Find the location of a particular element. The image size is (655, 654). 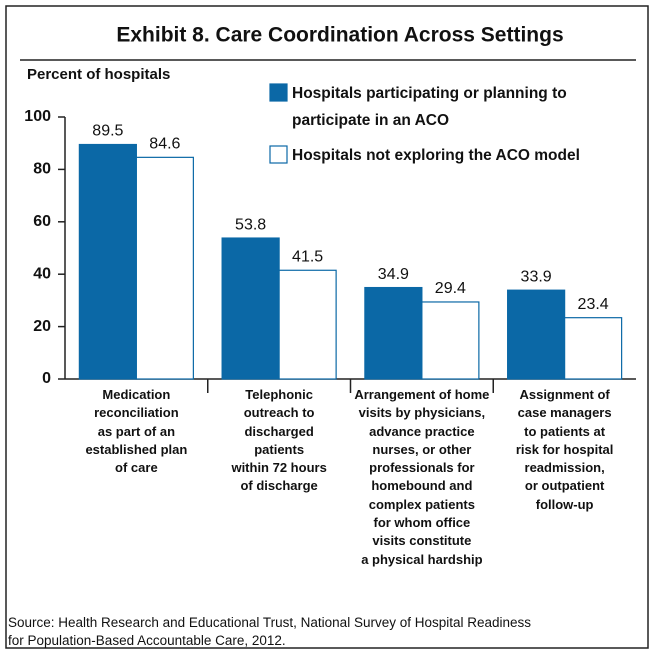

value-label: 53.8 is located at coordinates (250, 224).